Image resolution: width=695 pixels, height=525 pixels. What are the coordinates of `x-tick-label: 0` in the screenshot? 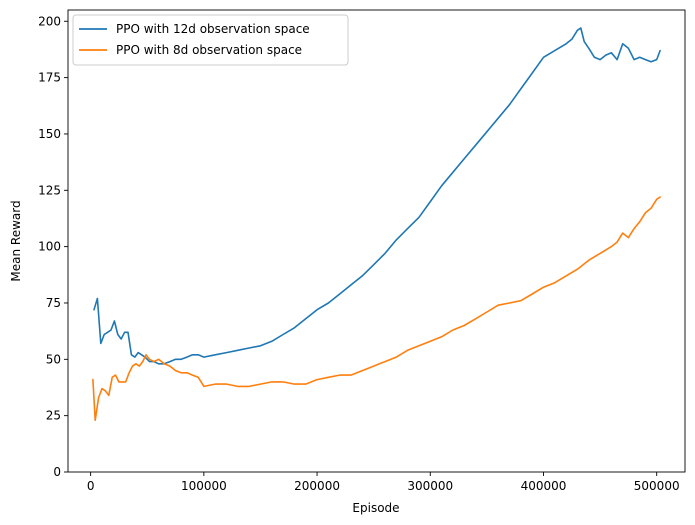 It's located at (91, 486).